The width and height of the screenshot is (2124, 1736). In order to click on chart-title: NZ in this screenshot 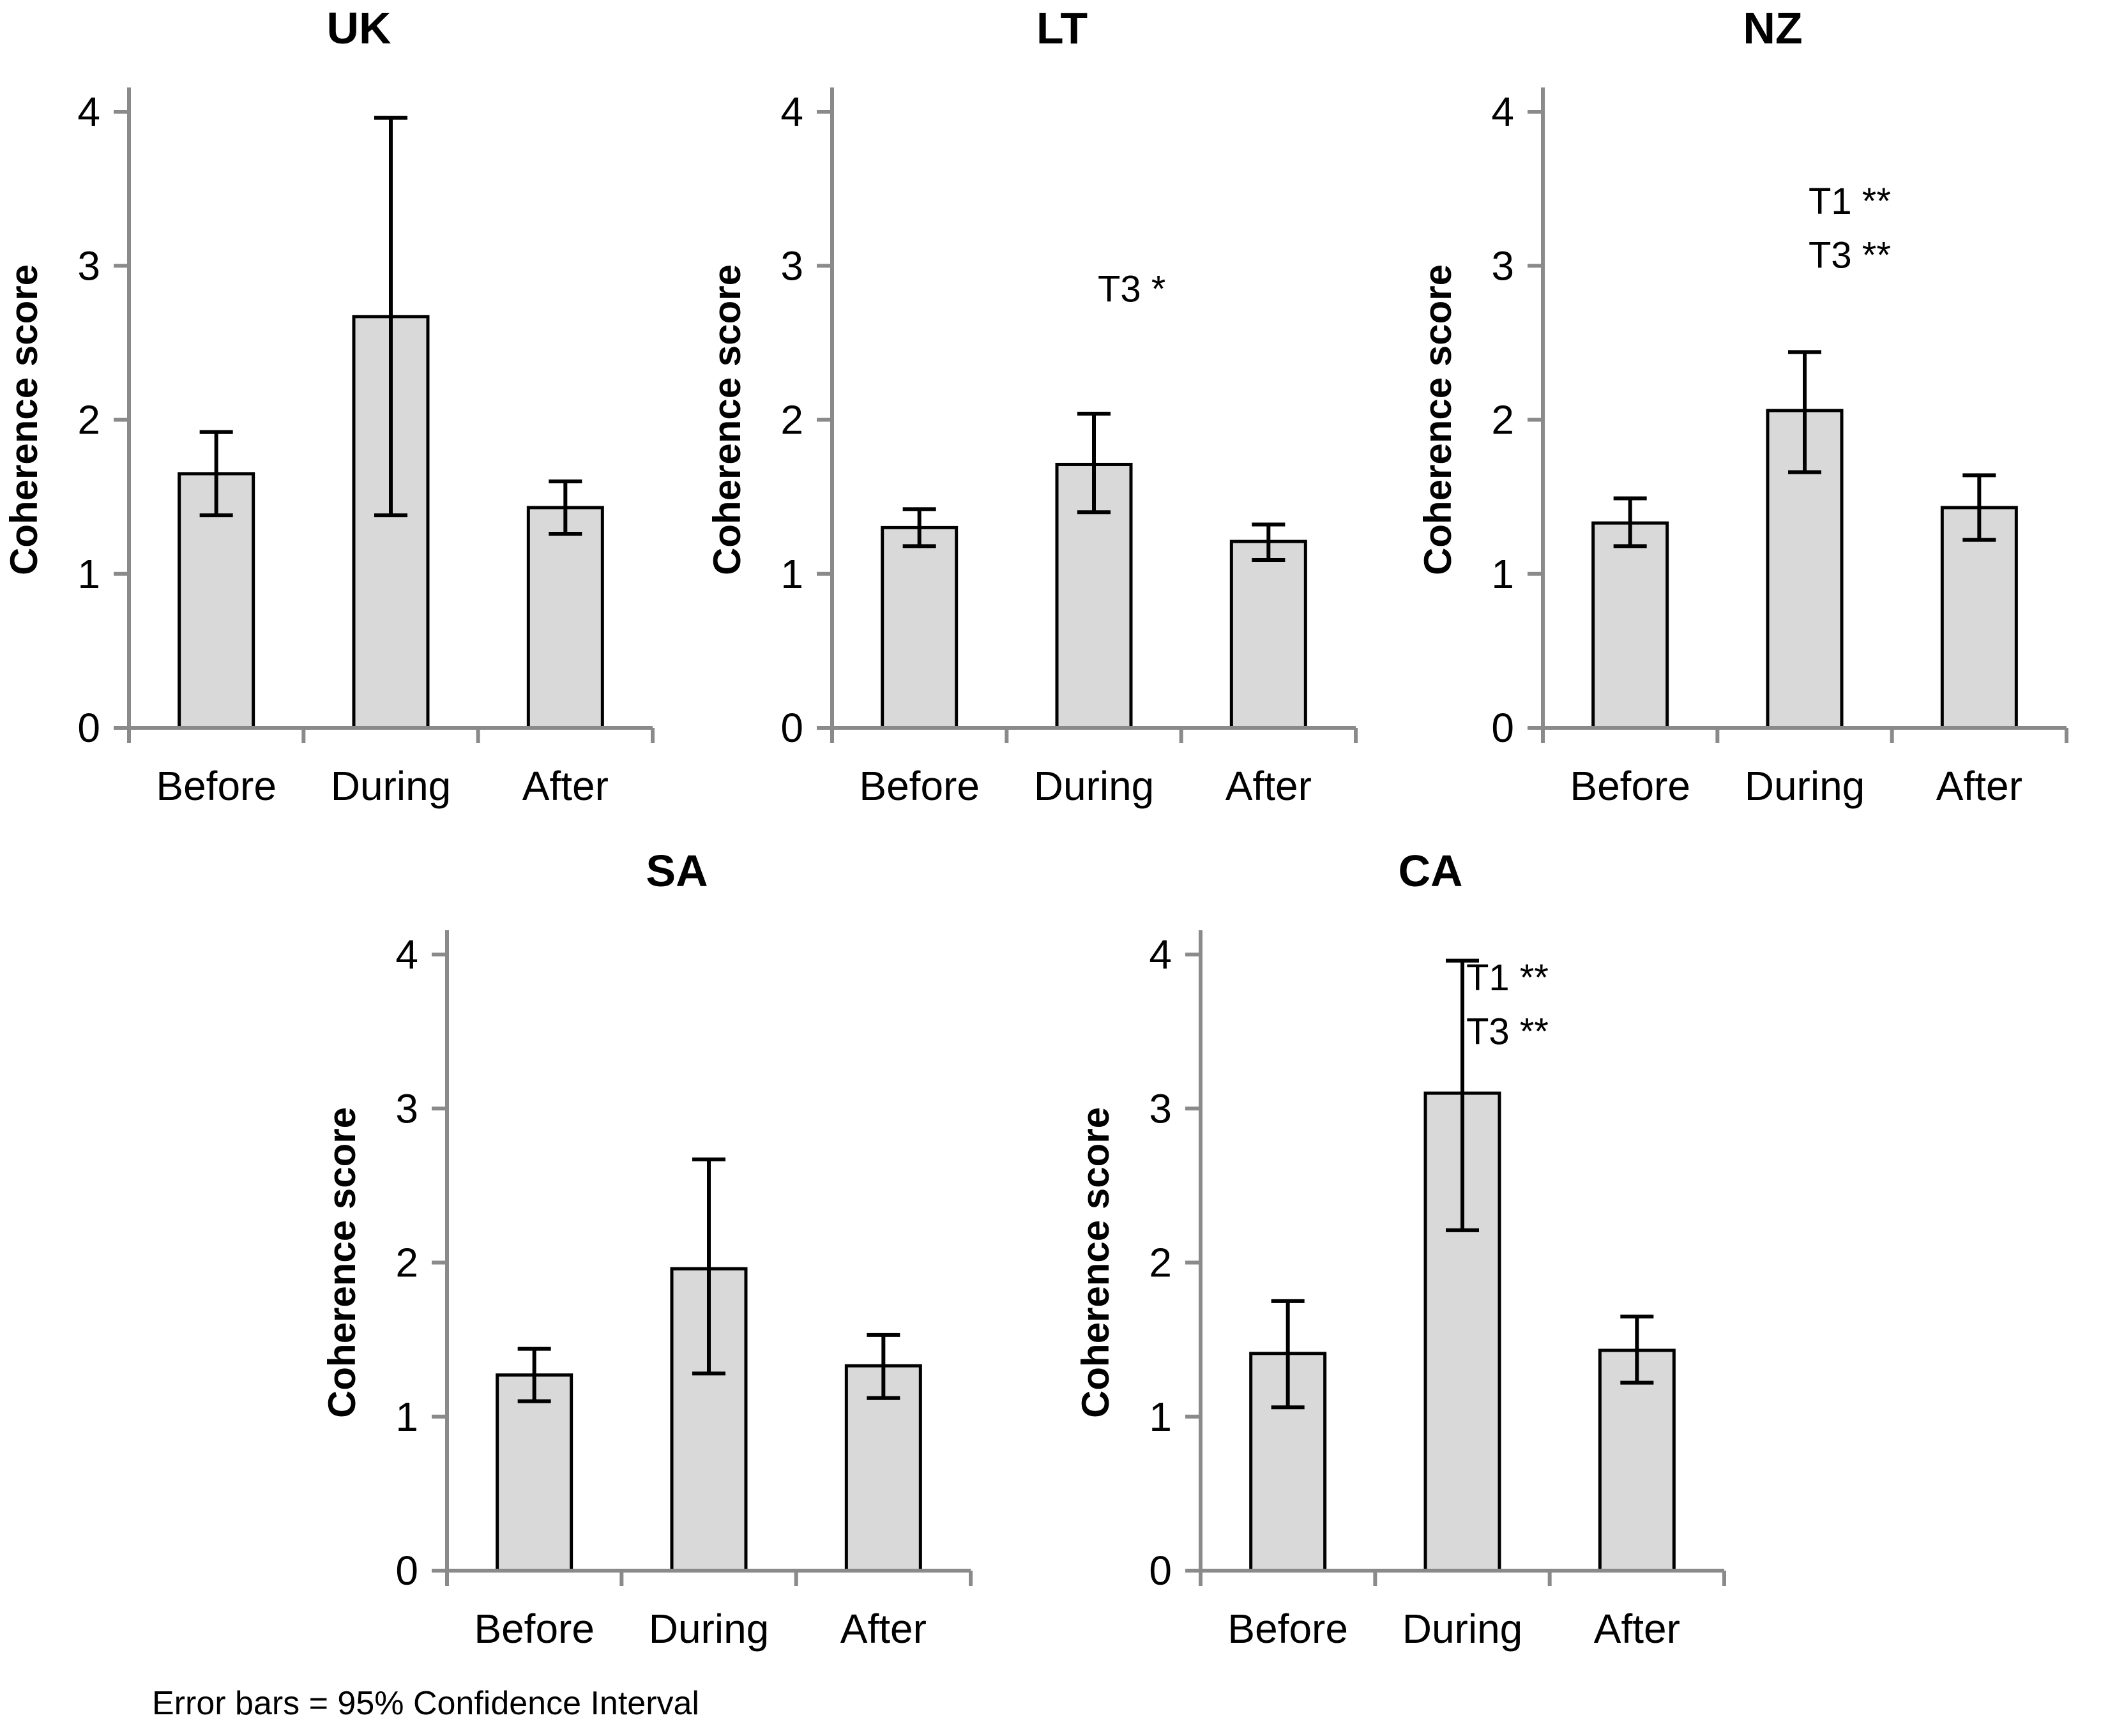, I will do `click(1772, 28)`.